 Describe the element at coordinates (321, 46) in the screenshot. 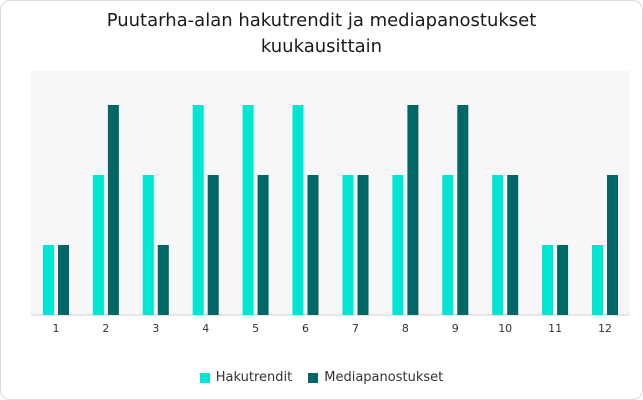

I see `chart-title-line-2: kuukausittain` at that location.